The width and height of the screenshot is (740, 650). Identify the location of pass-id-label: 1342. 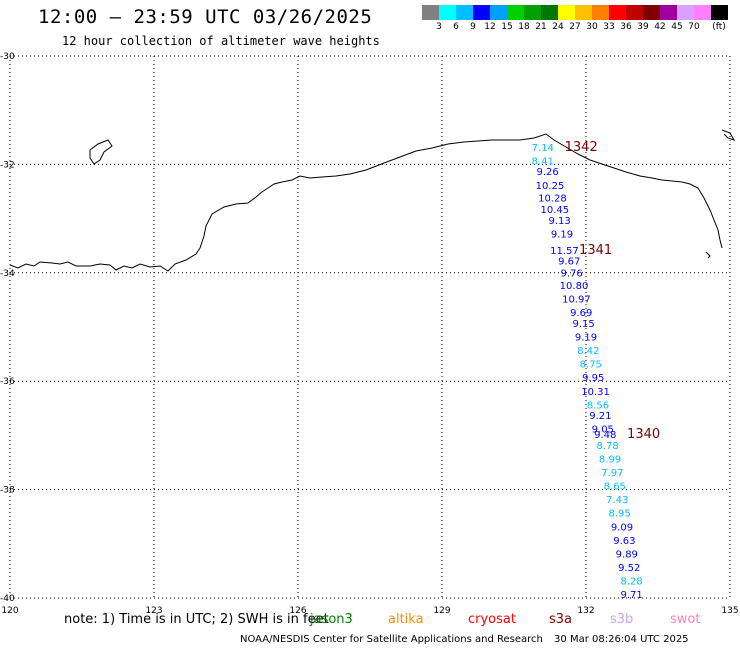
(581, 147).